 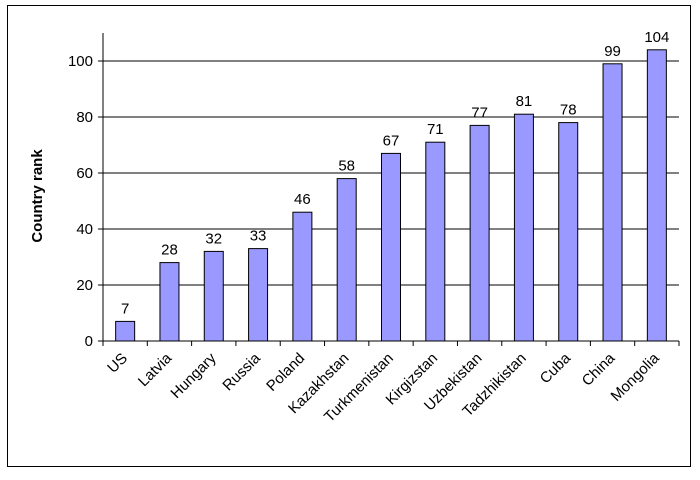 What do you see at coordinates (524, 101) in the screenshot?
I see `data-label: 81` at bounding box center [524, 101].